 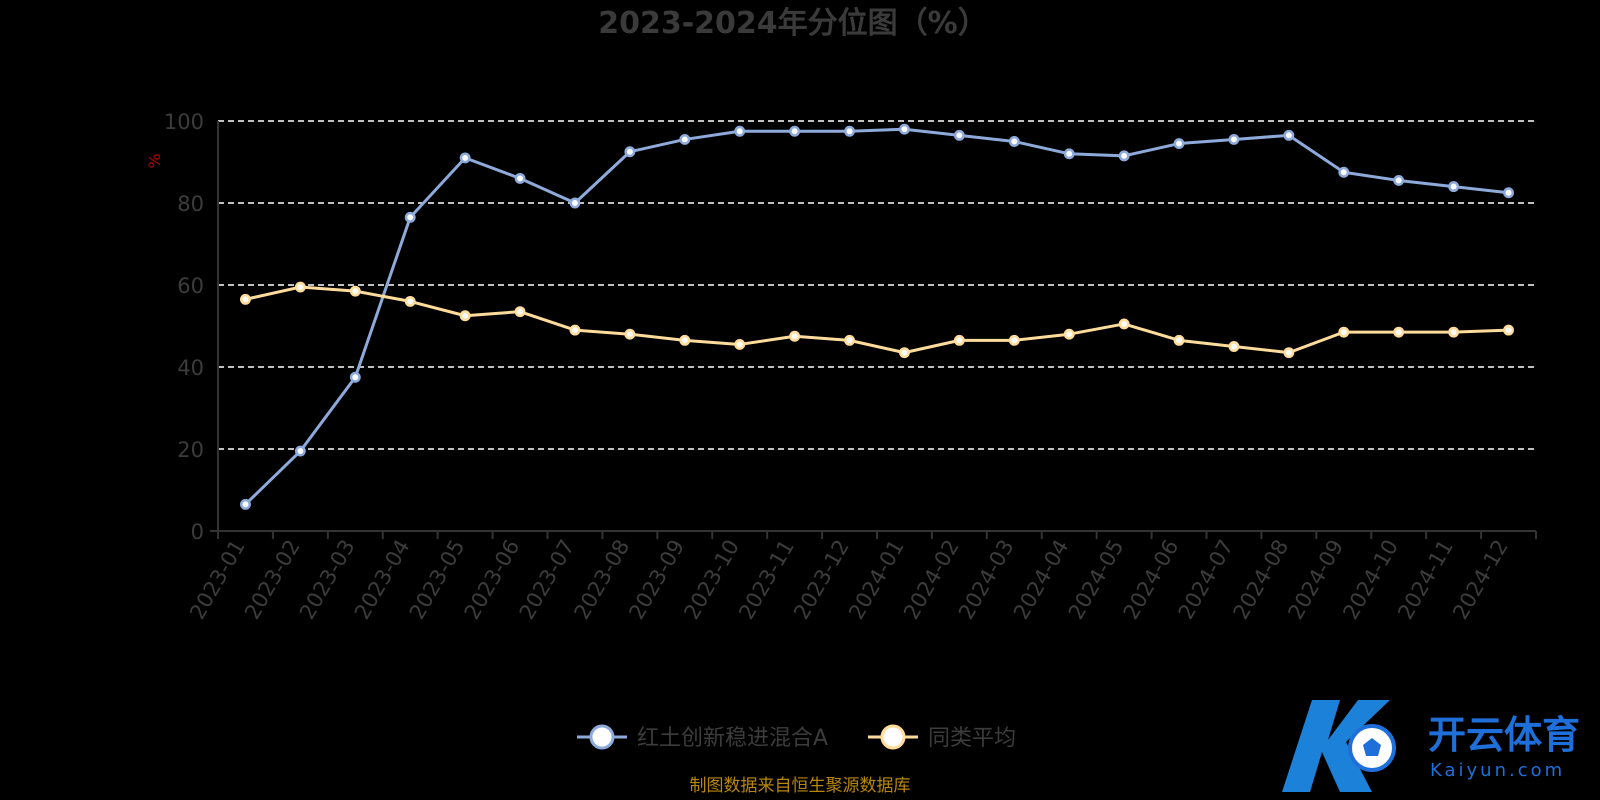 I want to click on legend: 红土创新稳进混合A 同类平均, so click(x=796, y=737).